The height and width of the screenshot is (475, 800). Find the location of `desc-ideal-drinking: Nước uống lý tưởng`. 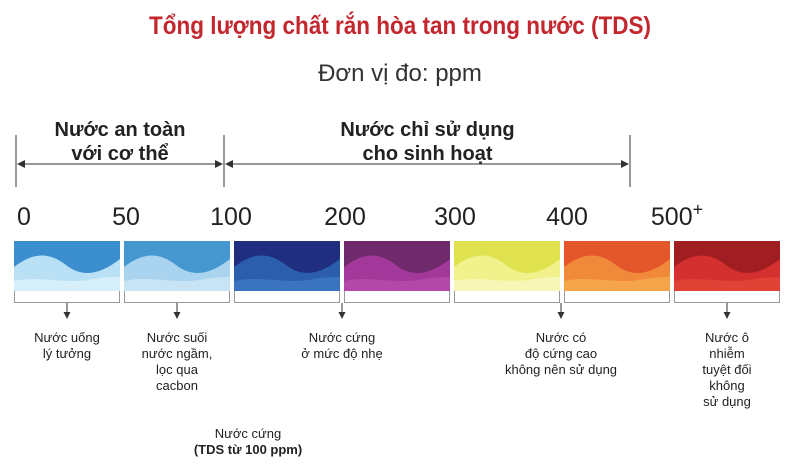

desc-ideal-drinking: Nước uống lý tưởng is located at coordinates (67, 346).